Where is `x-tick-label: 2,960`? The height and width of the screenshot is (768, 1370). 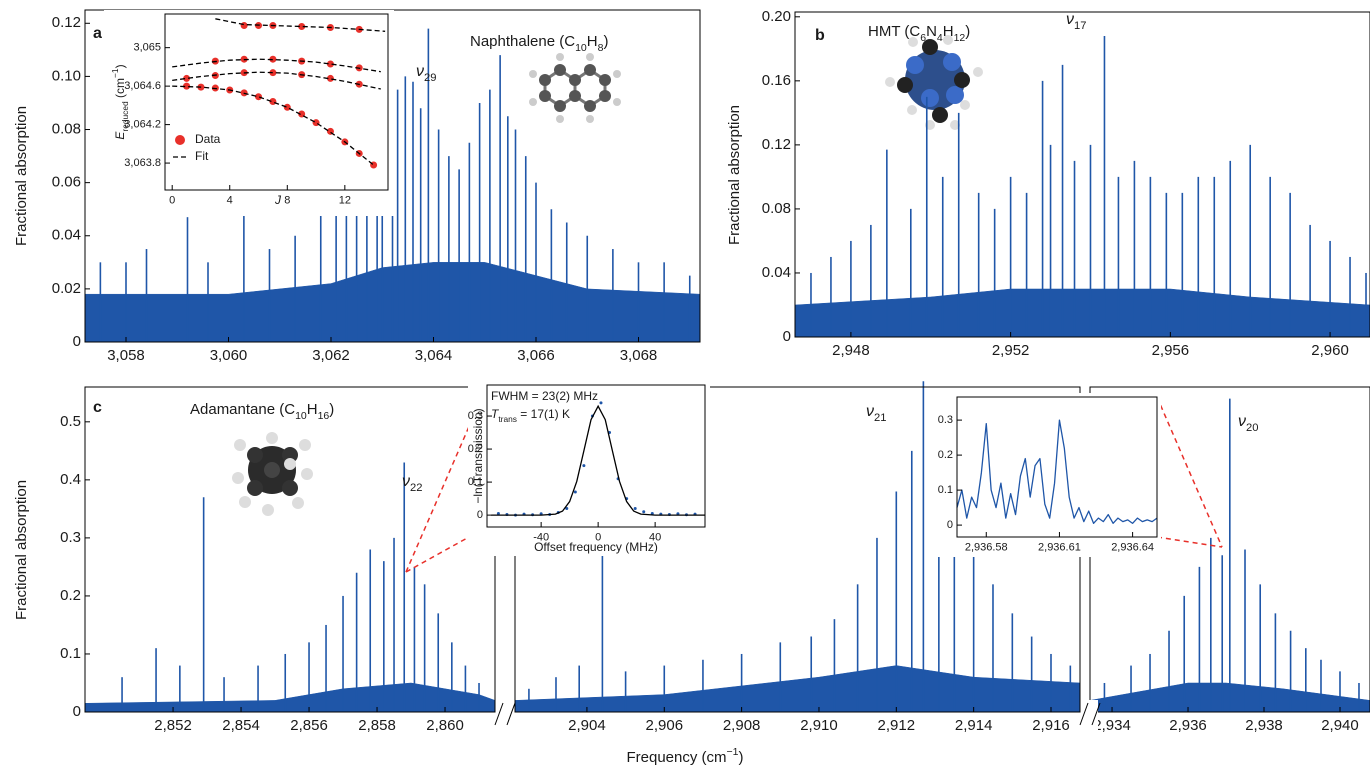 x-tick-label: 2,960 is located at coordinates (1330, 350).